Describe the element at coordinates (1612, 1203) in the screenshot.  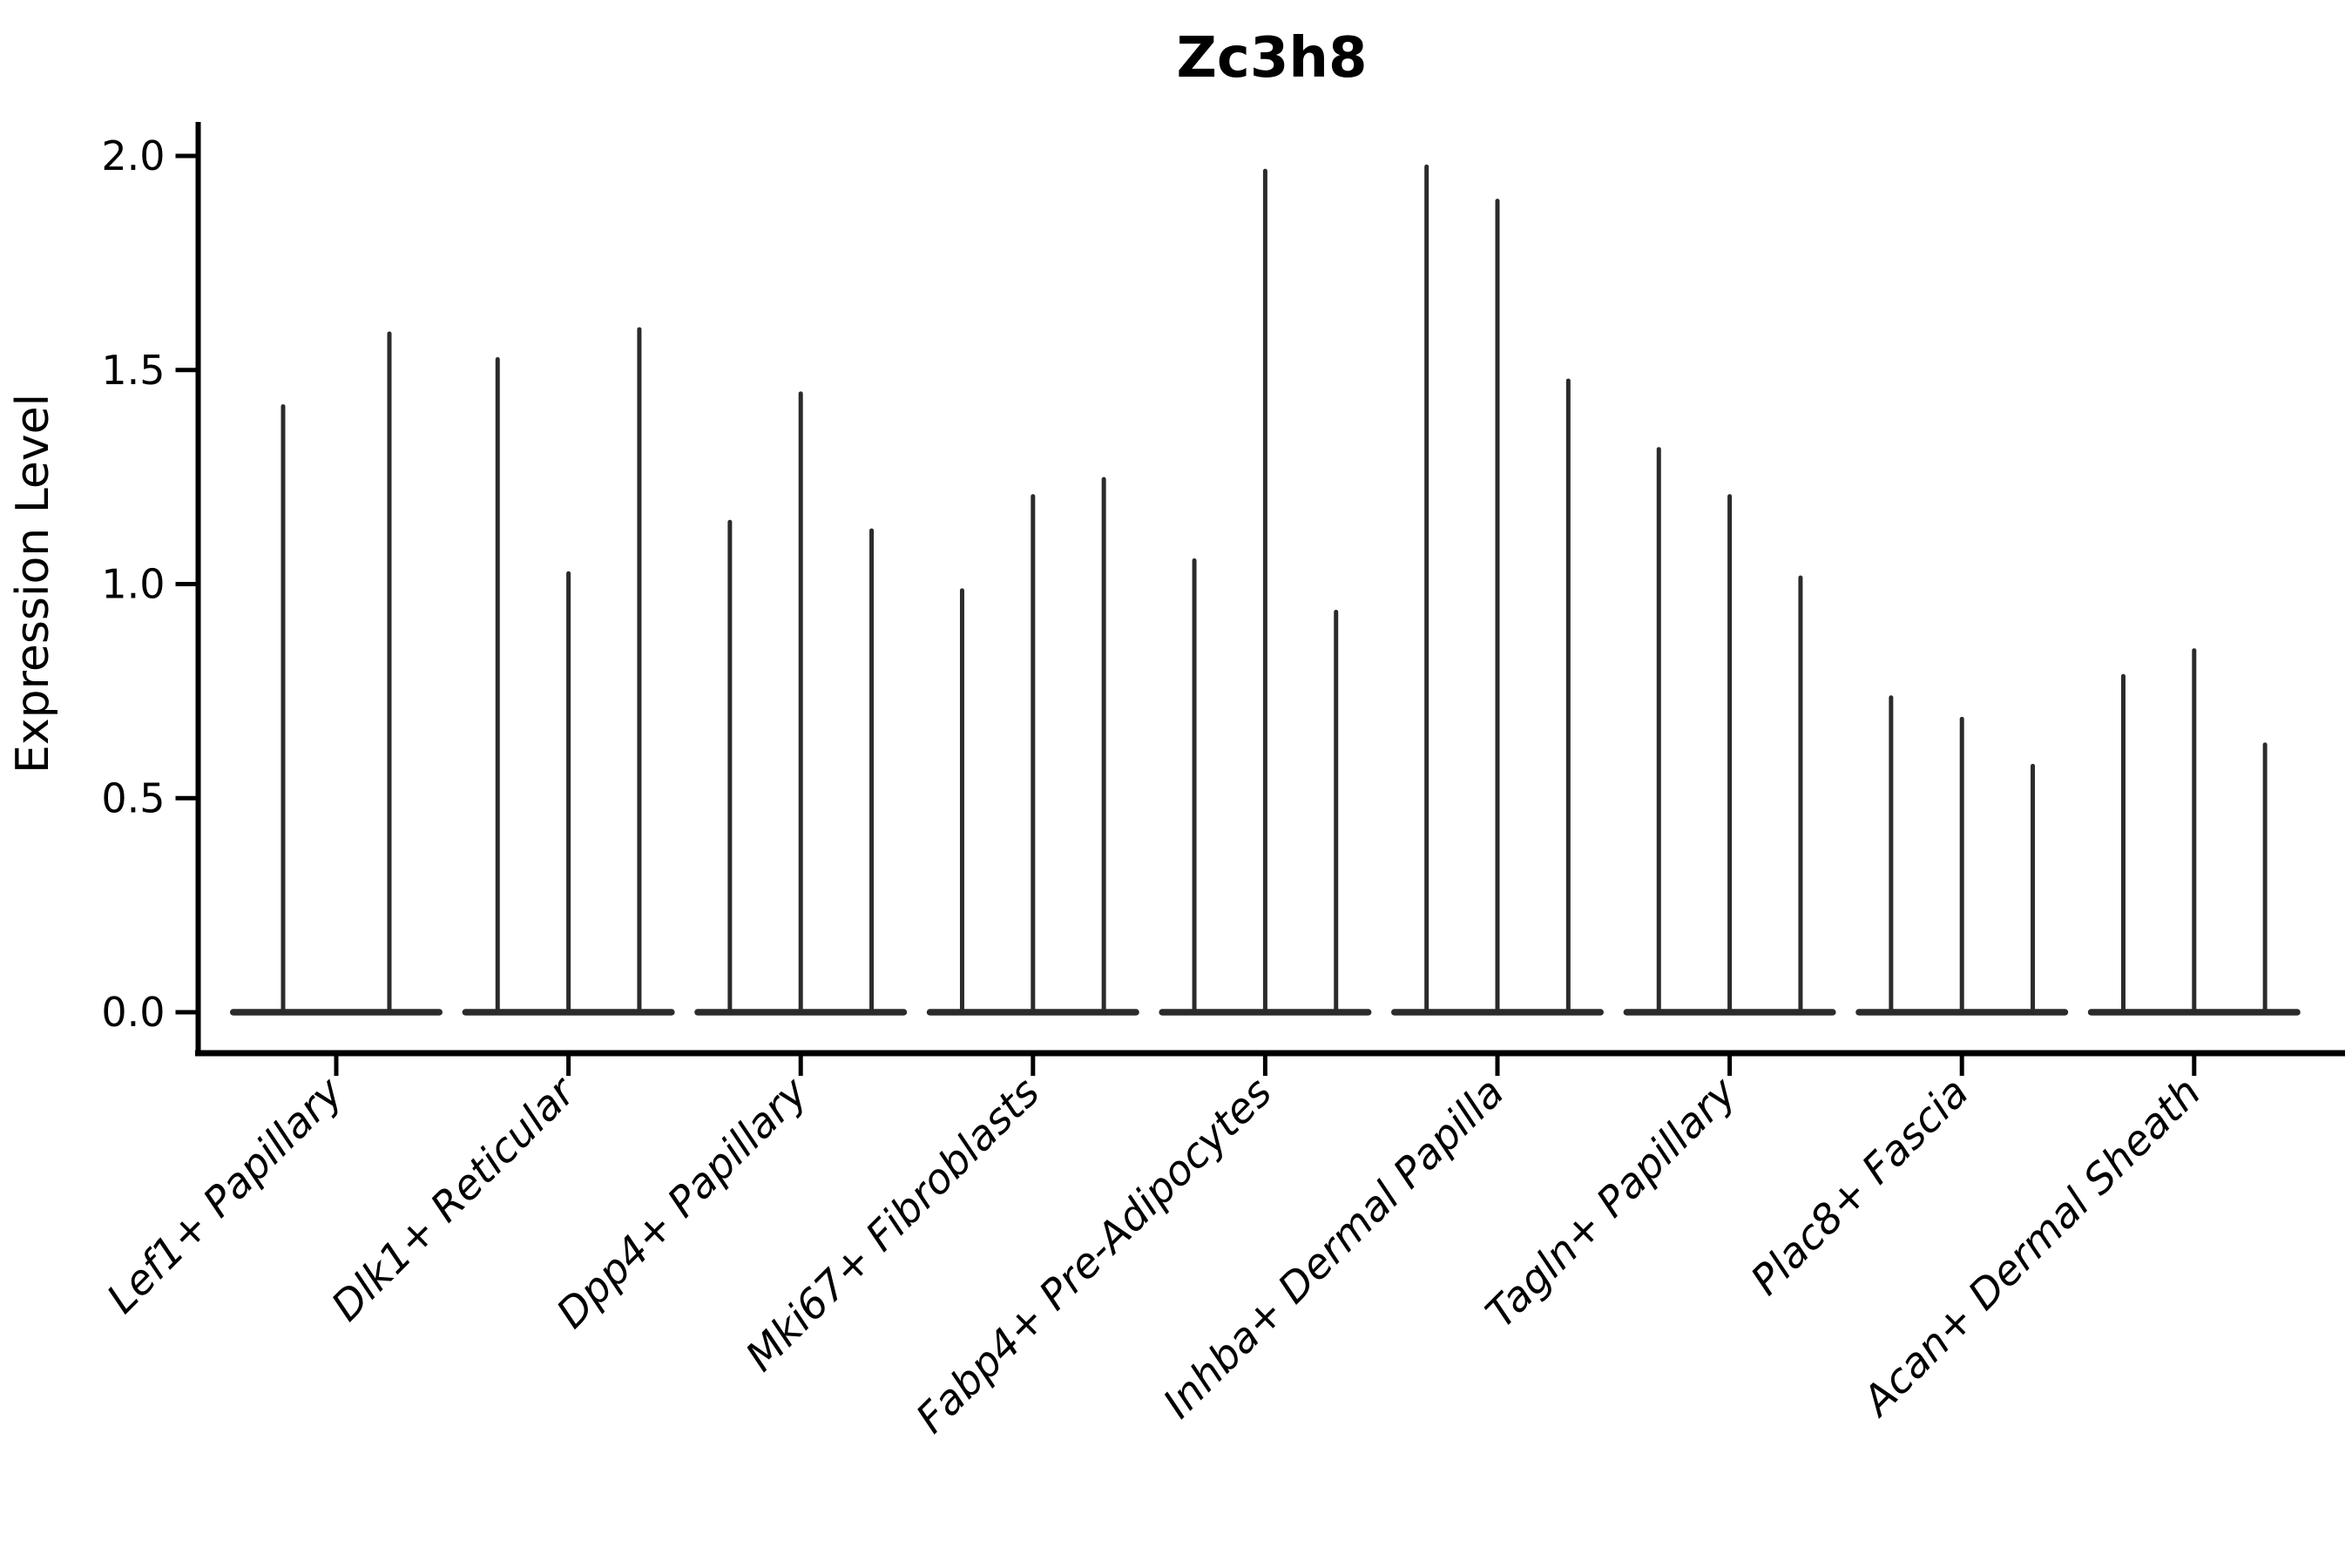
I see `x-tick-label: Tagln+ Papillary` at that location.